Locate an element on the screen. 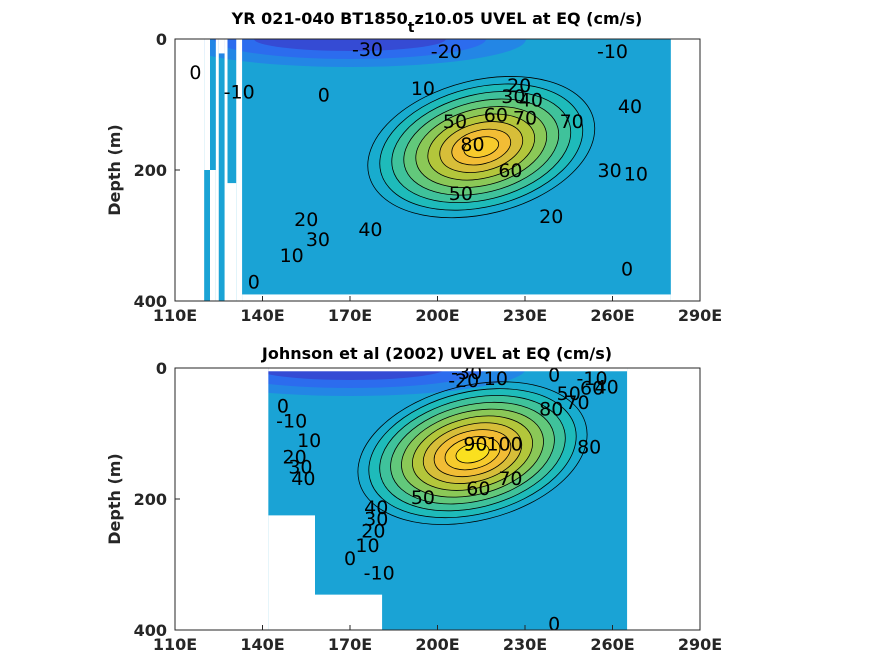 This screenshot has height=656, width=875. panel-1-contour-lines is located at coordinates (481, 147).